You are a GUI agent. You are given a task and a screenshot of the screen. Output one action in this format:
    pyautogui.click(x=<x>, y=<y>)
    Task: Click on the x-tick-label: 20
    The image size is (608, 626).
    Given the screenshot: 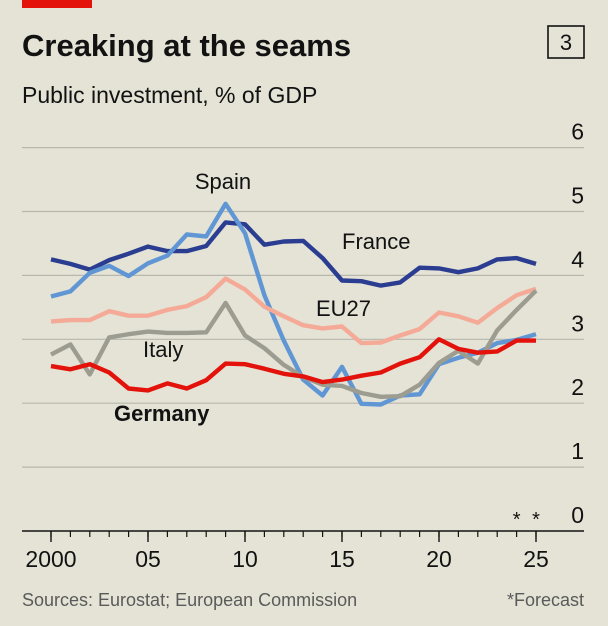 What is the action you would take?
    pyautogui.click(x=439, y=559)
    